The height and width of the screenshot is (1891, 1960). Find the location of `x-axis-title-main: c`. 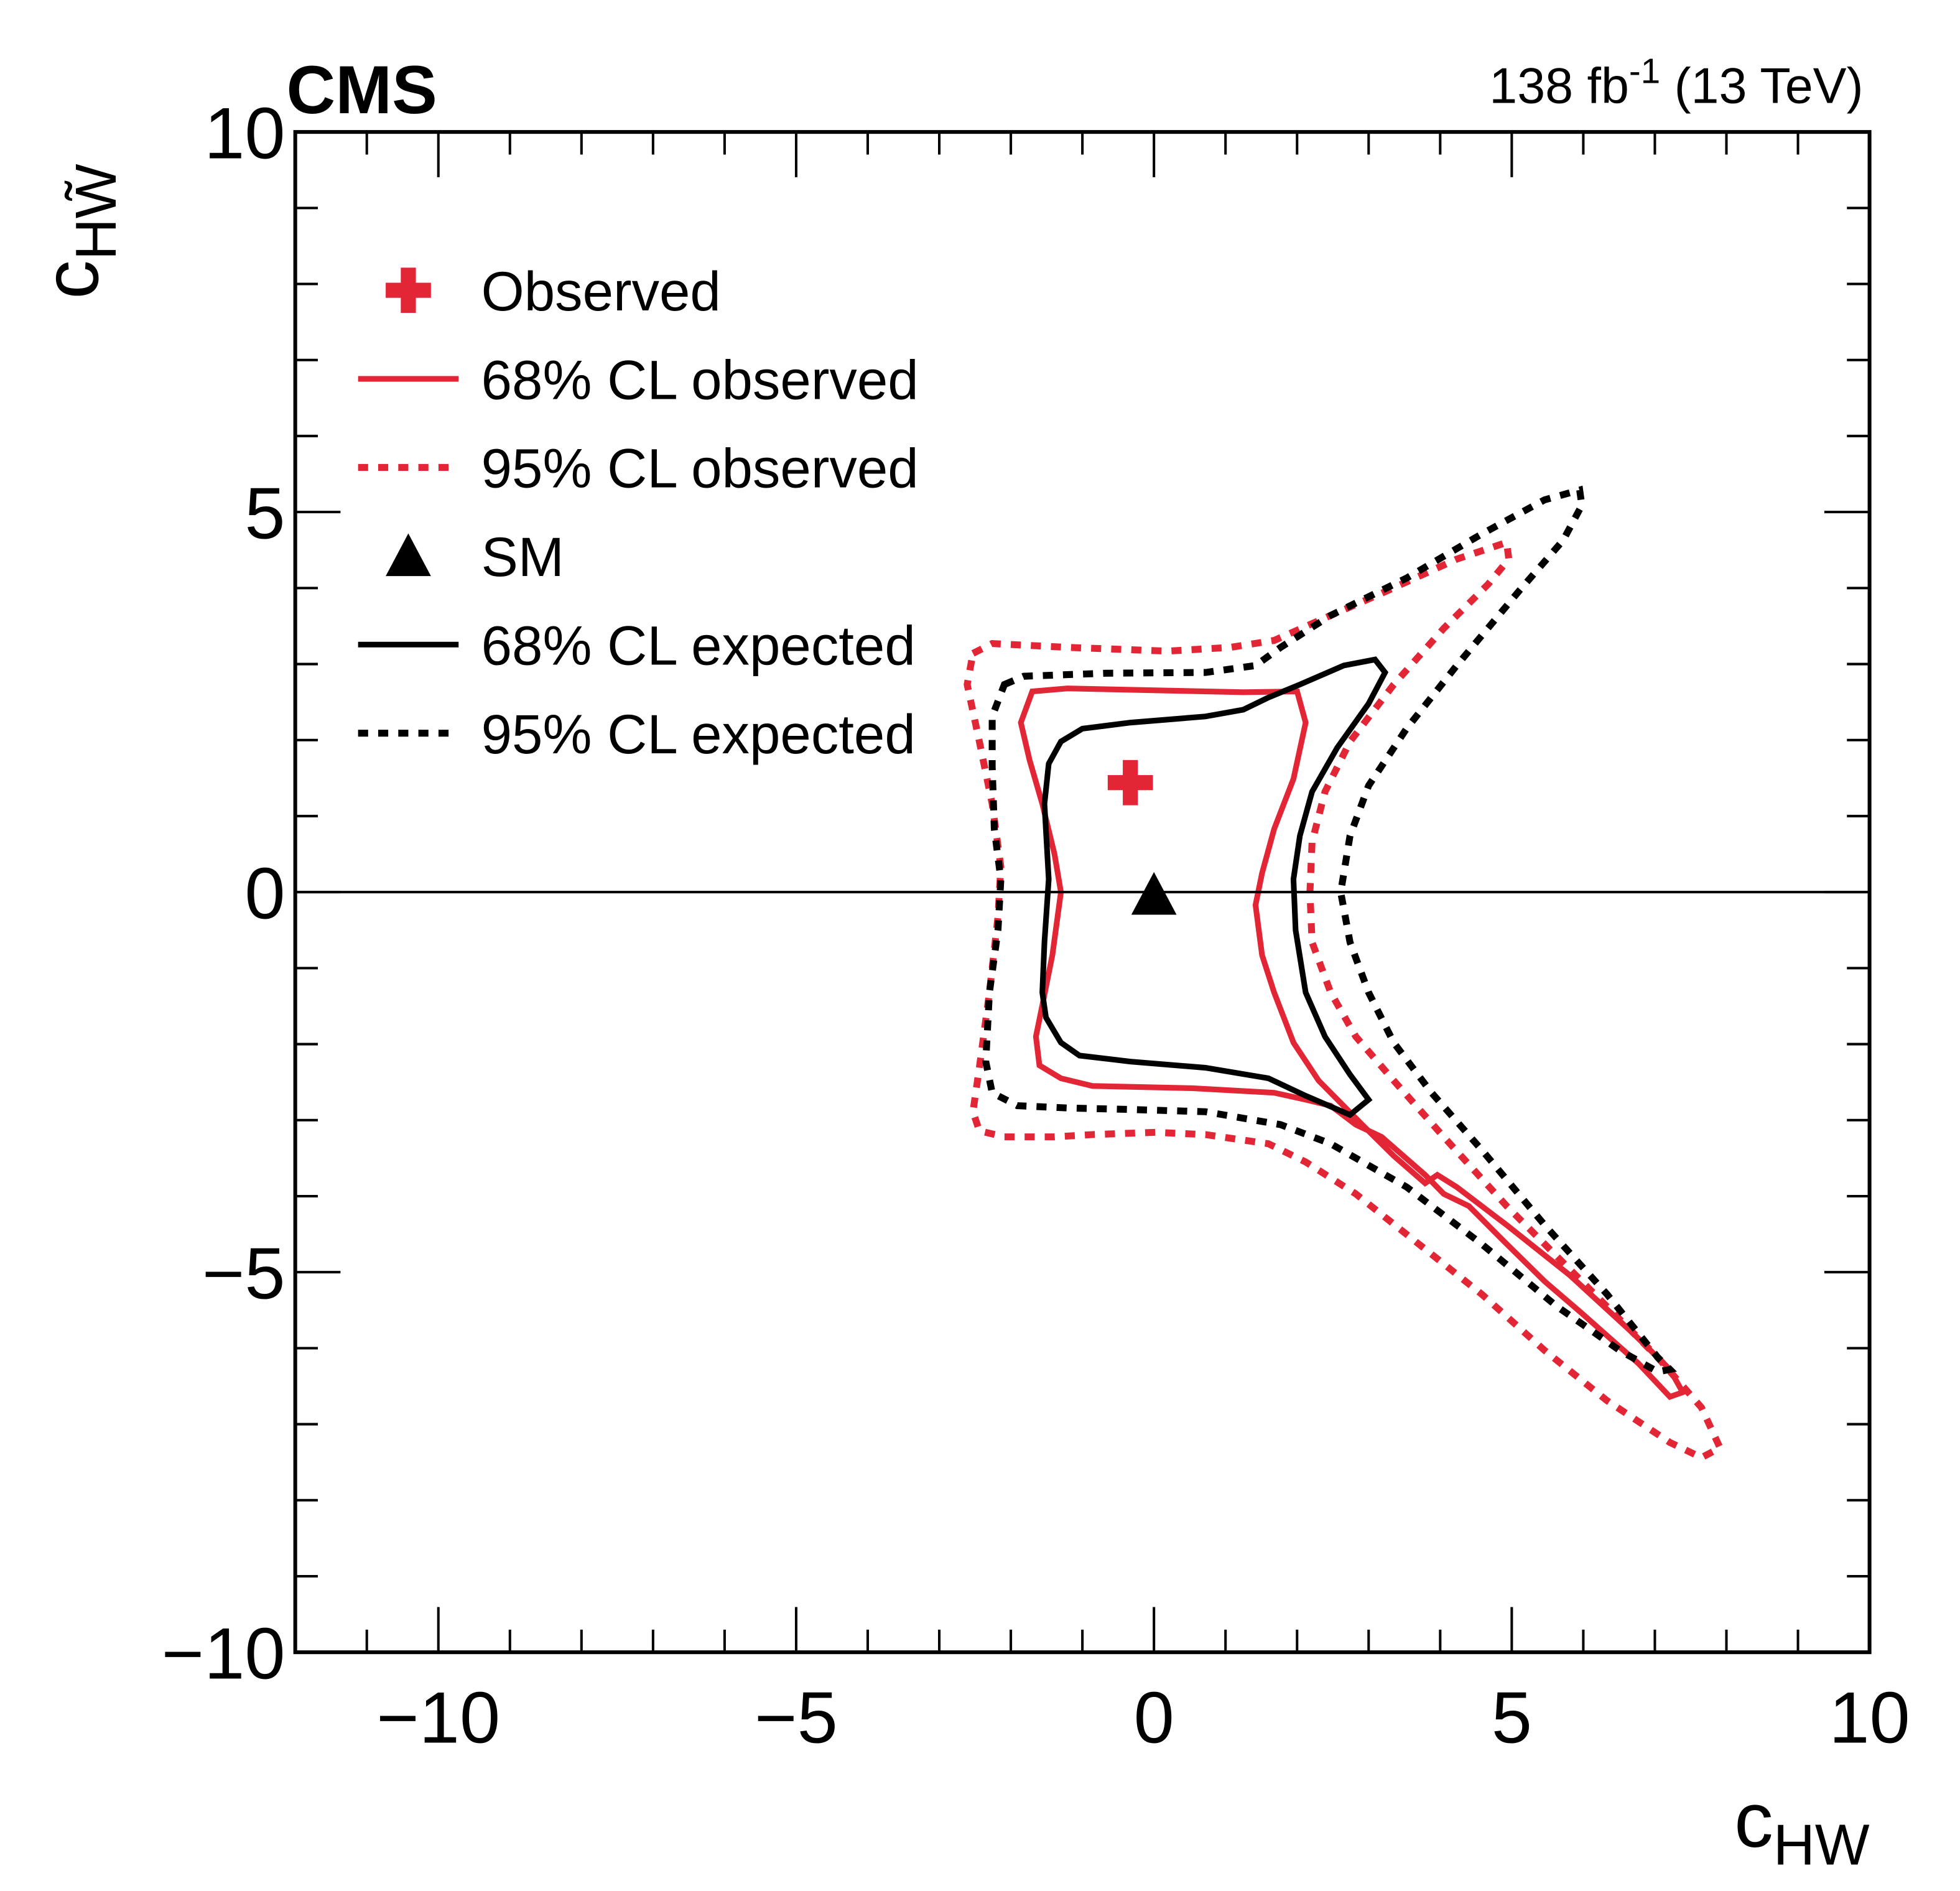

x-axis-title-main: c is located at coordinates (1753, 1820).